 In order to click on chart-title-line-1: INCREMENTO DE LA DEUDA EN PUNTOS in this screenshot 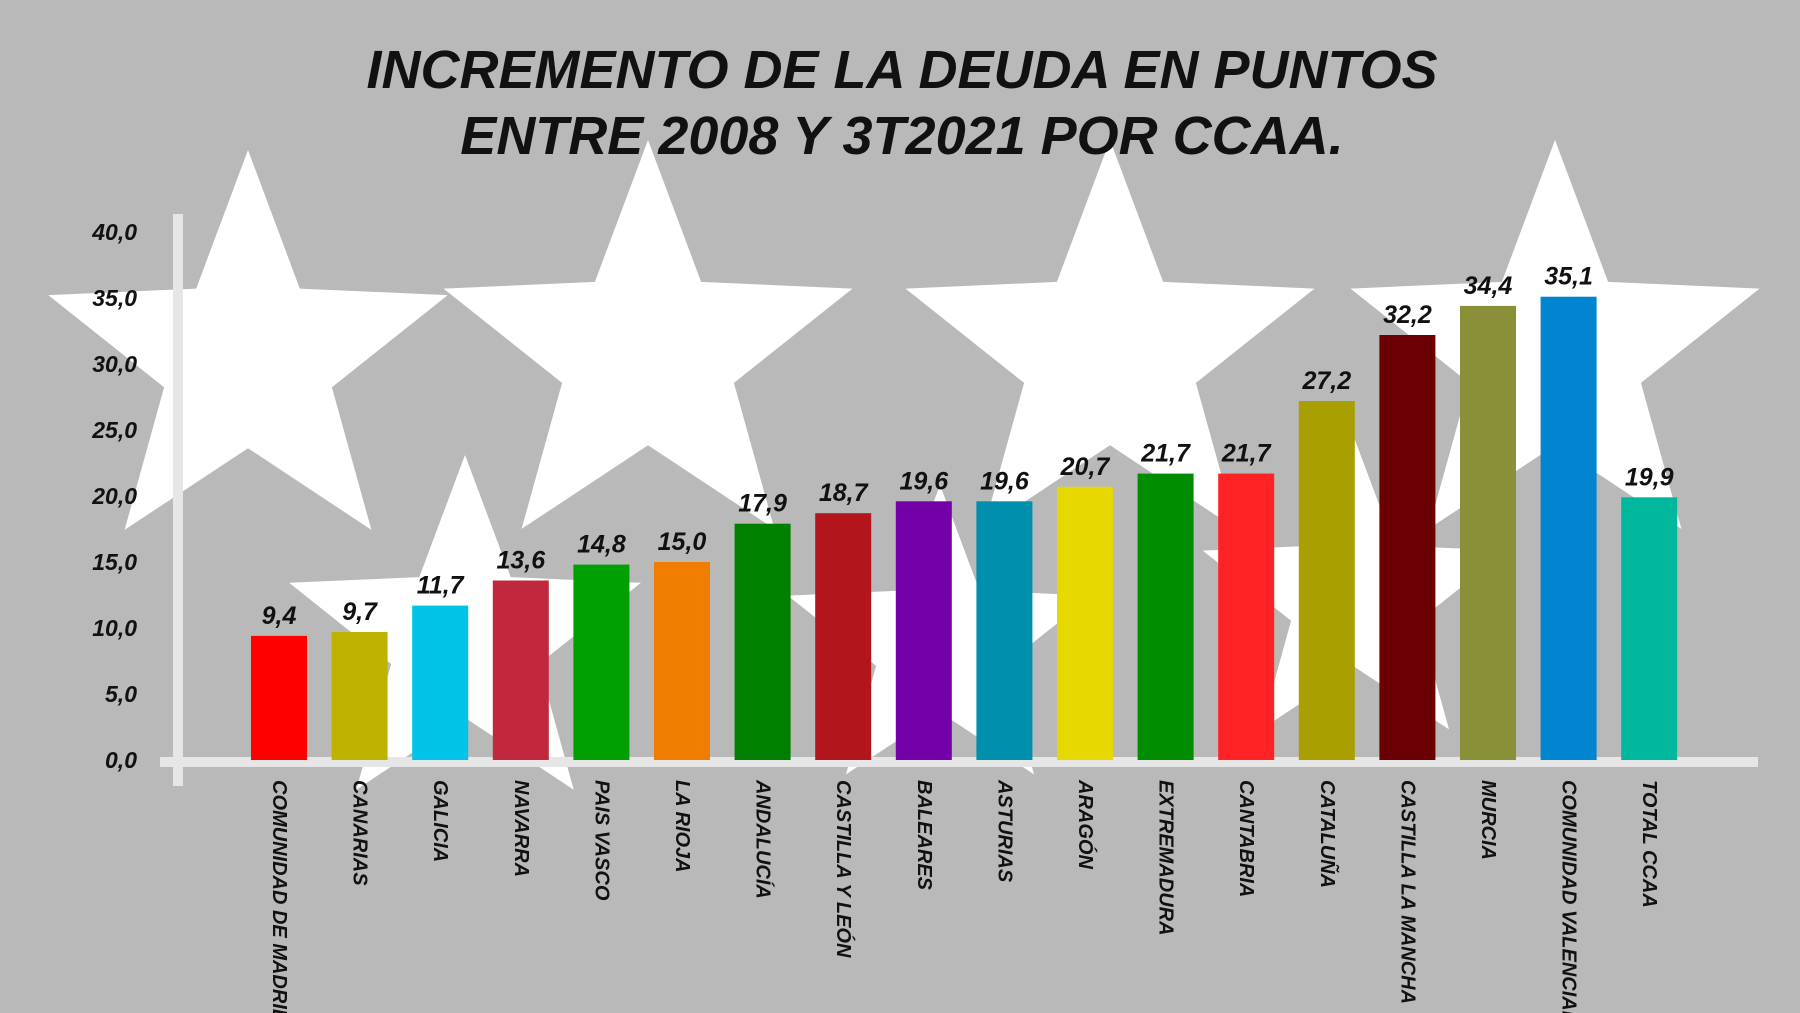, I will do `click(901, 70)`.